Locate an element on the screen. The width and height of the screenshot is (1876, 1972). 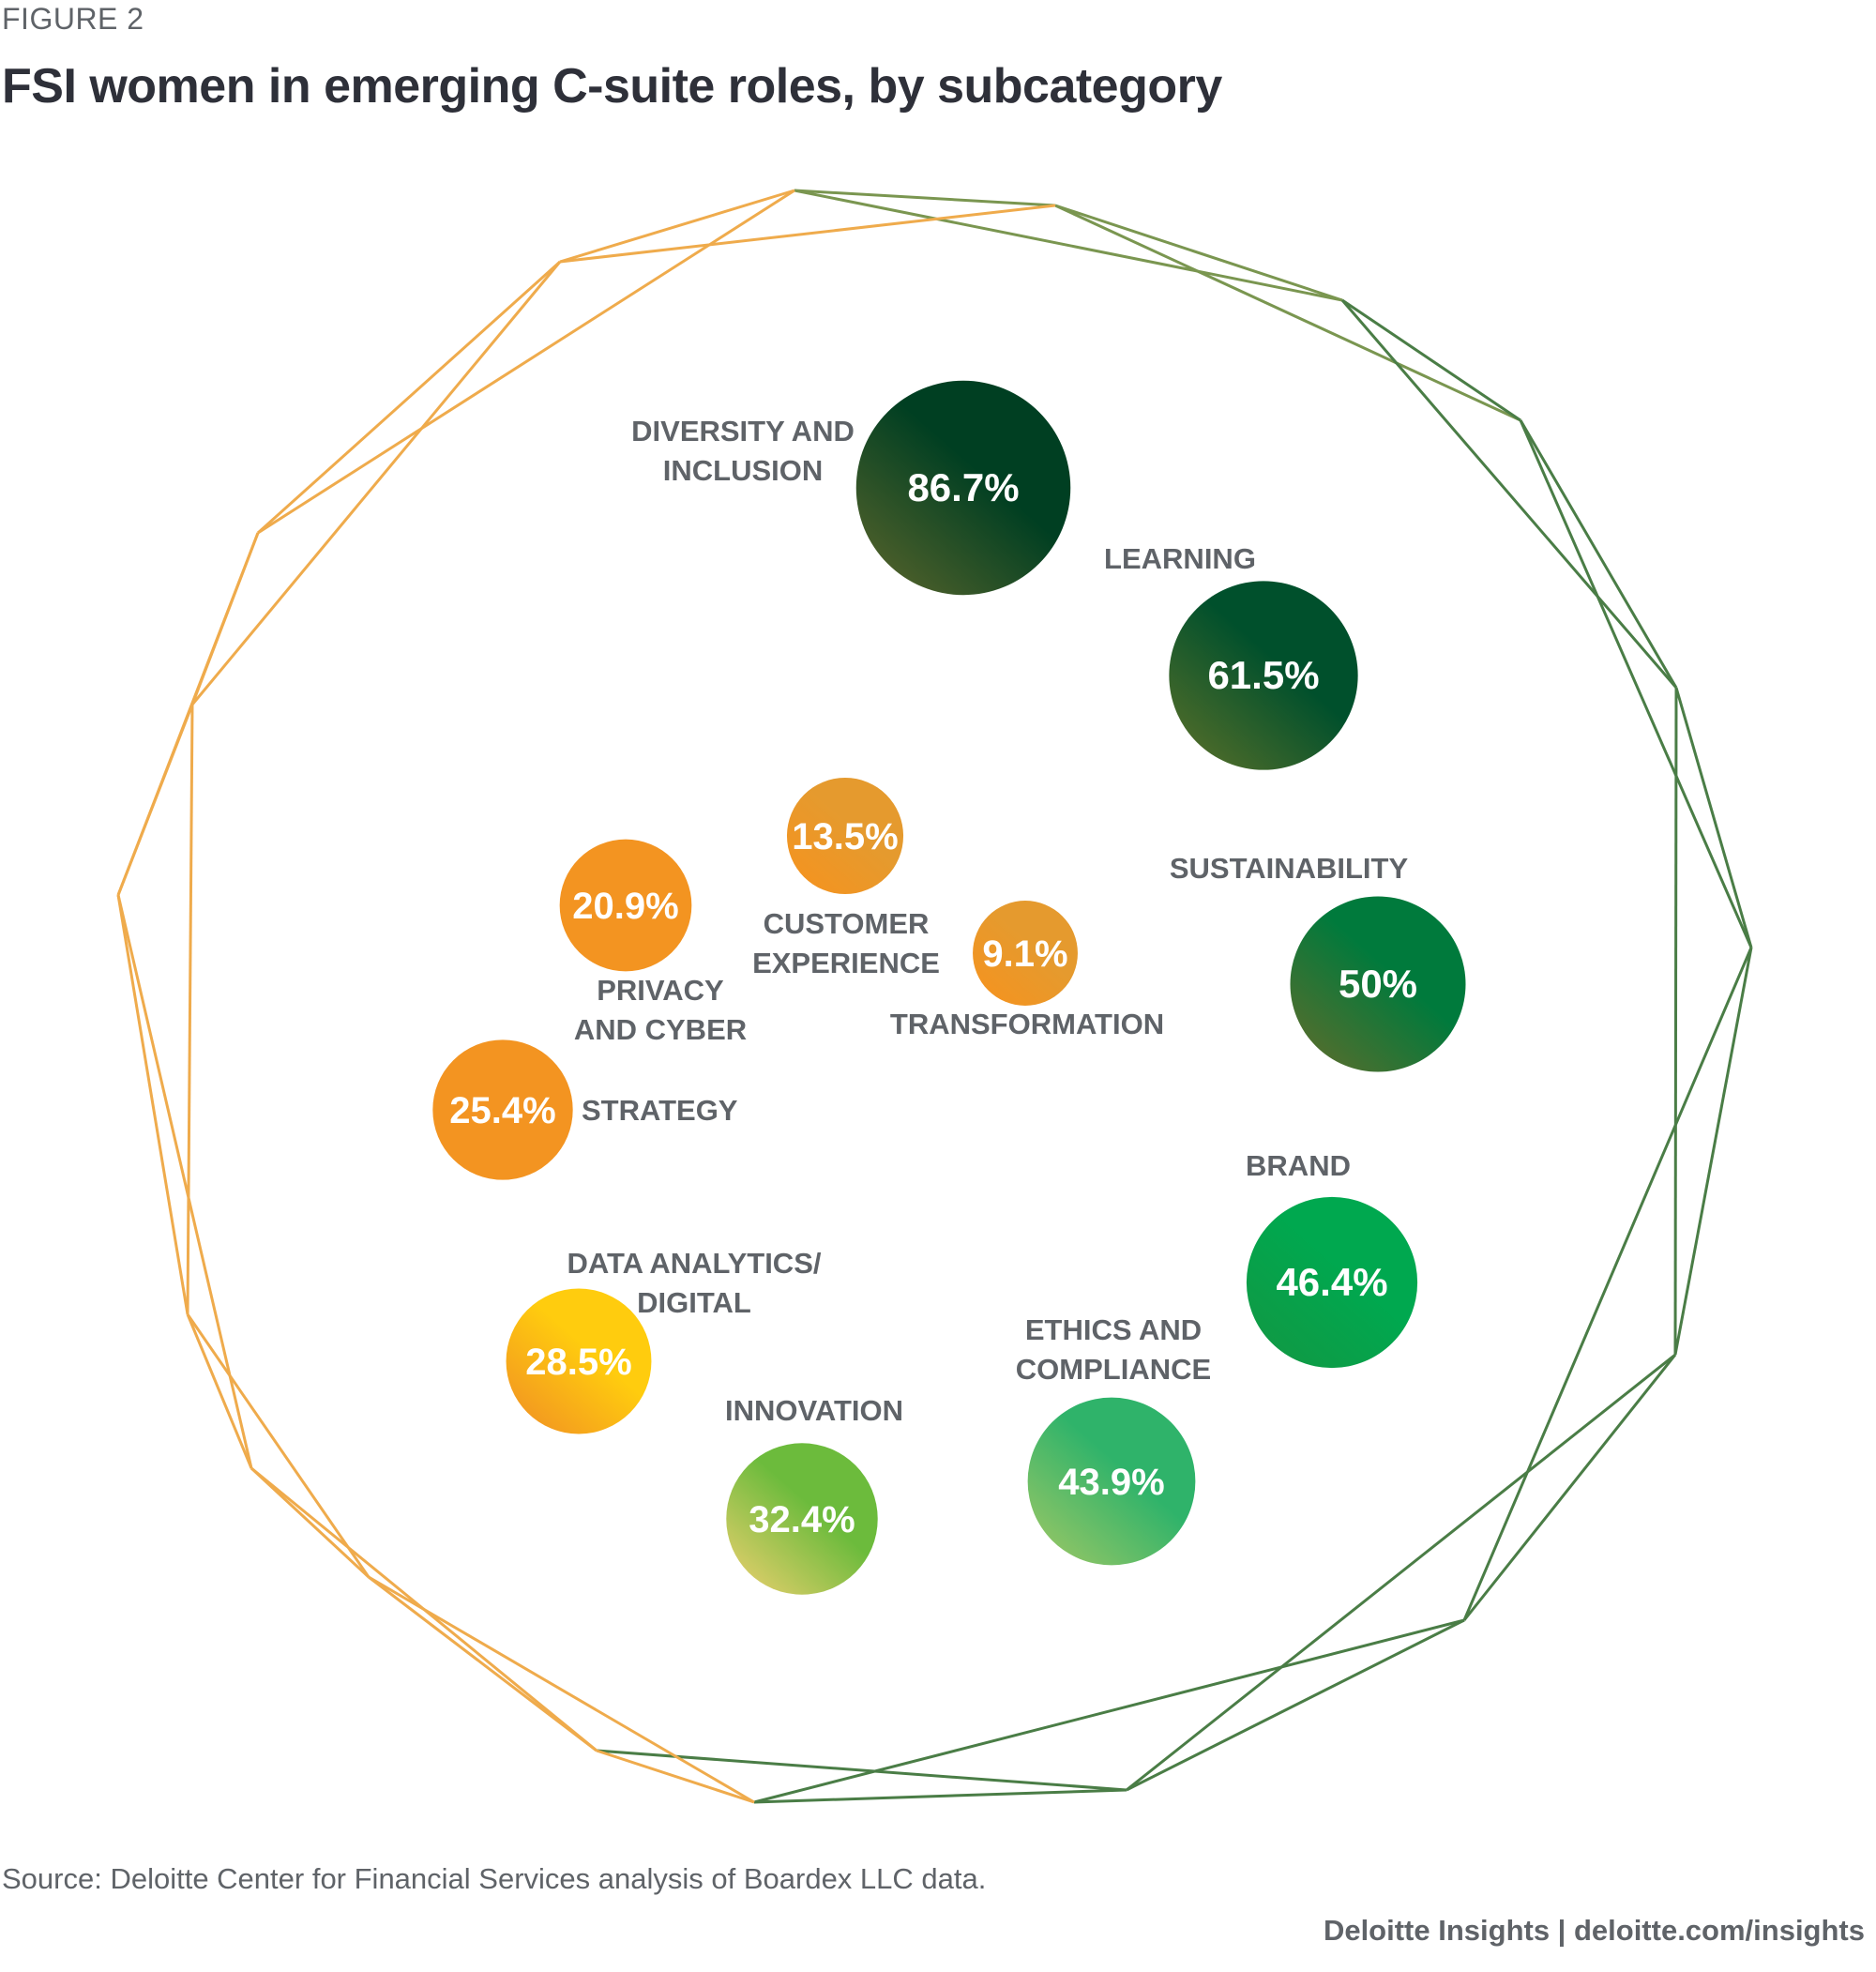
bubble-category-label: TRANSFORMATION is located at coordinates (1027, 1024).